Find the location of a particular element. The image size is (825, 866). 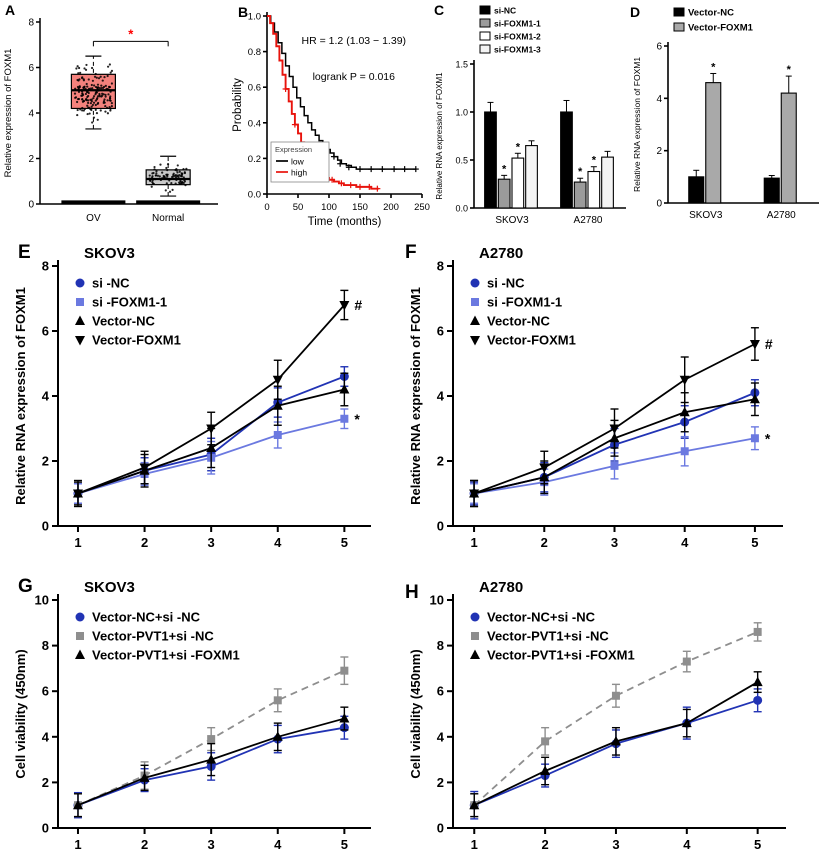

svg-text: 0.5 is located at coordinates (461, 161).